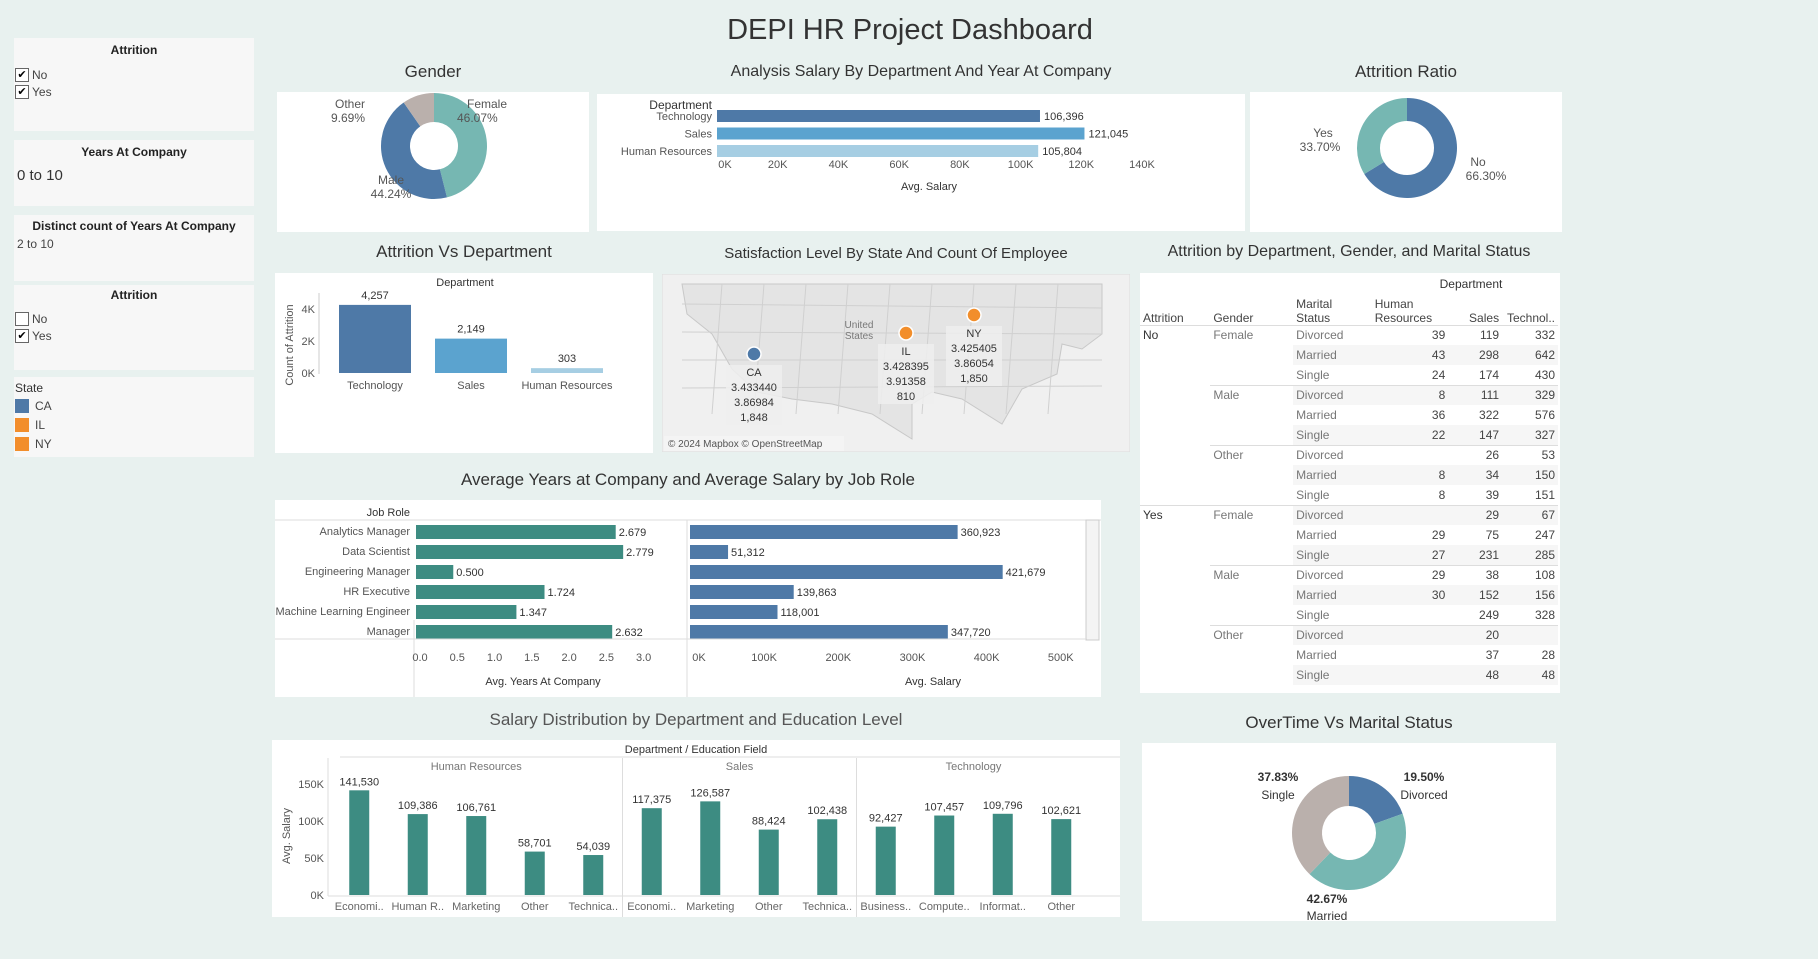 This screenshot has height=959, width=1818. Describe the element at coordinates (494, 658) in the screenshot. I see `x-tick-label: 1.0` at that location.